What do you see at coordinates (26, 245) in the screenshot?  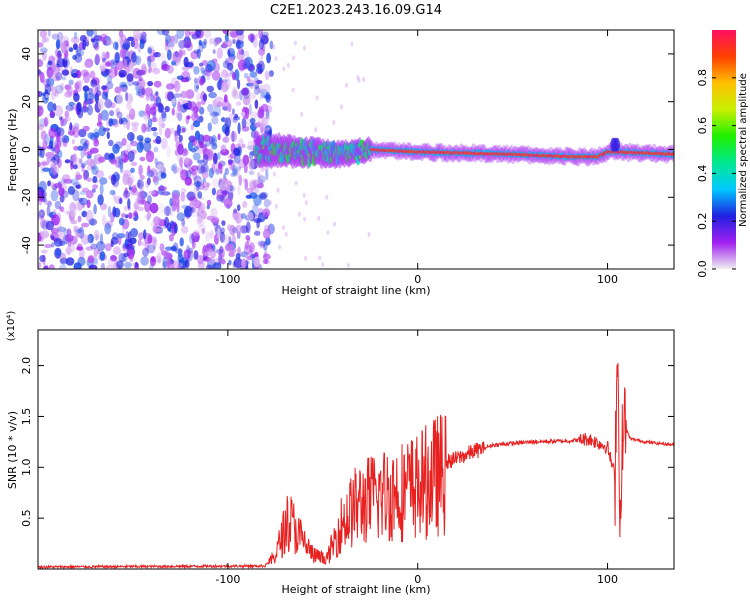 I see `y-tick-label: -40` at bounding box center [26, 245].